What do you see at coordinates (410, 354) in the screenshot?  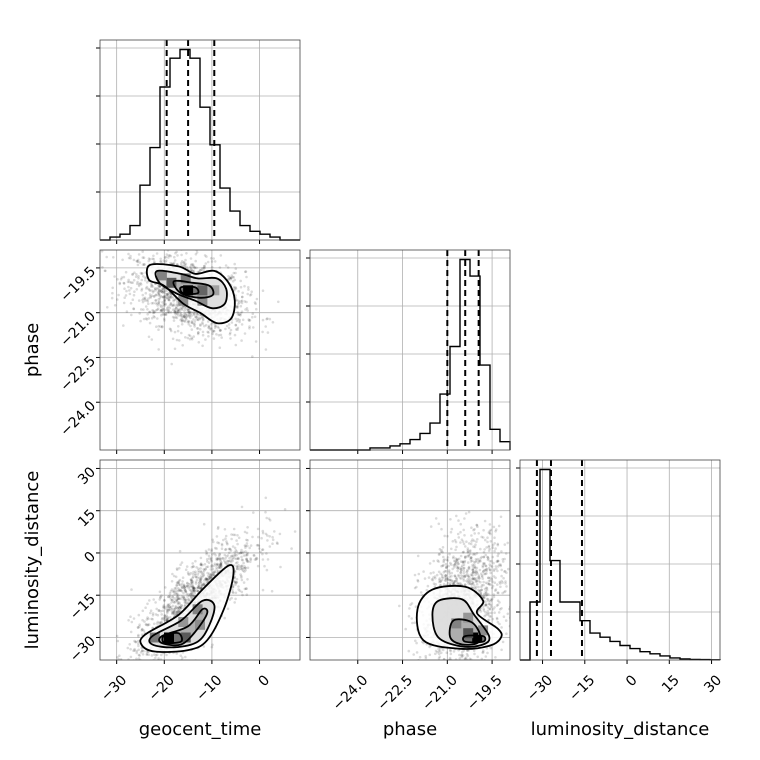 I see `histogram-phase` at bounding box center [410, 354].